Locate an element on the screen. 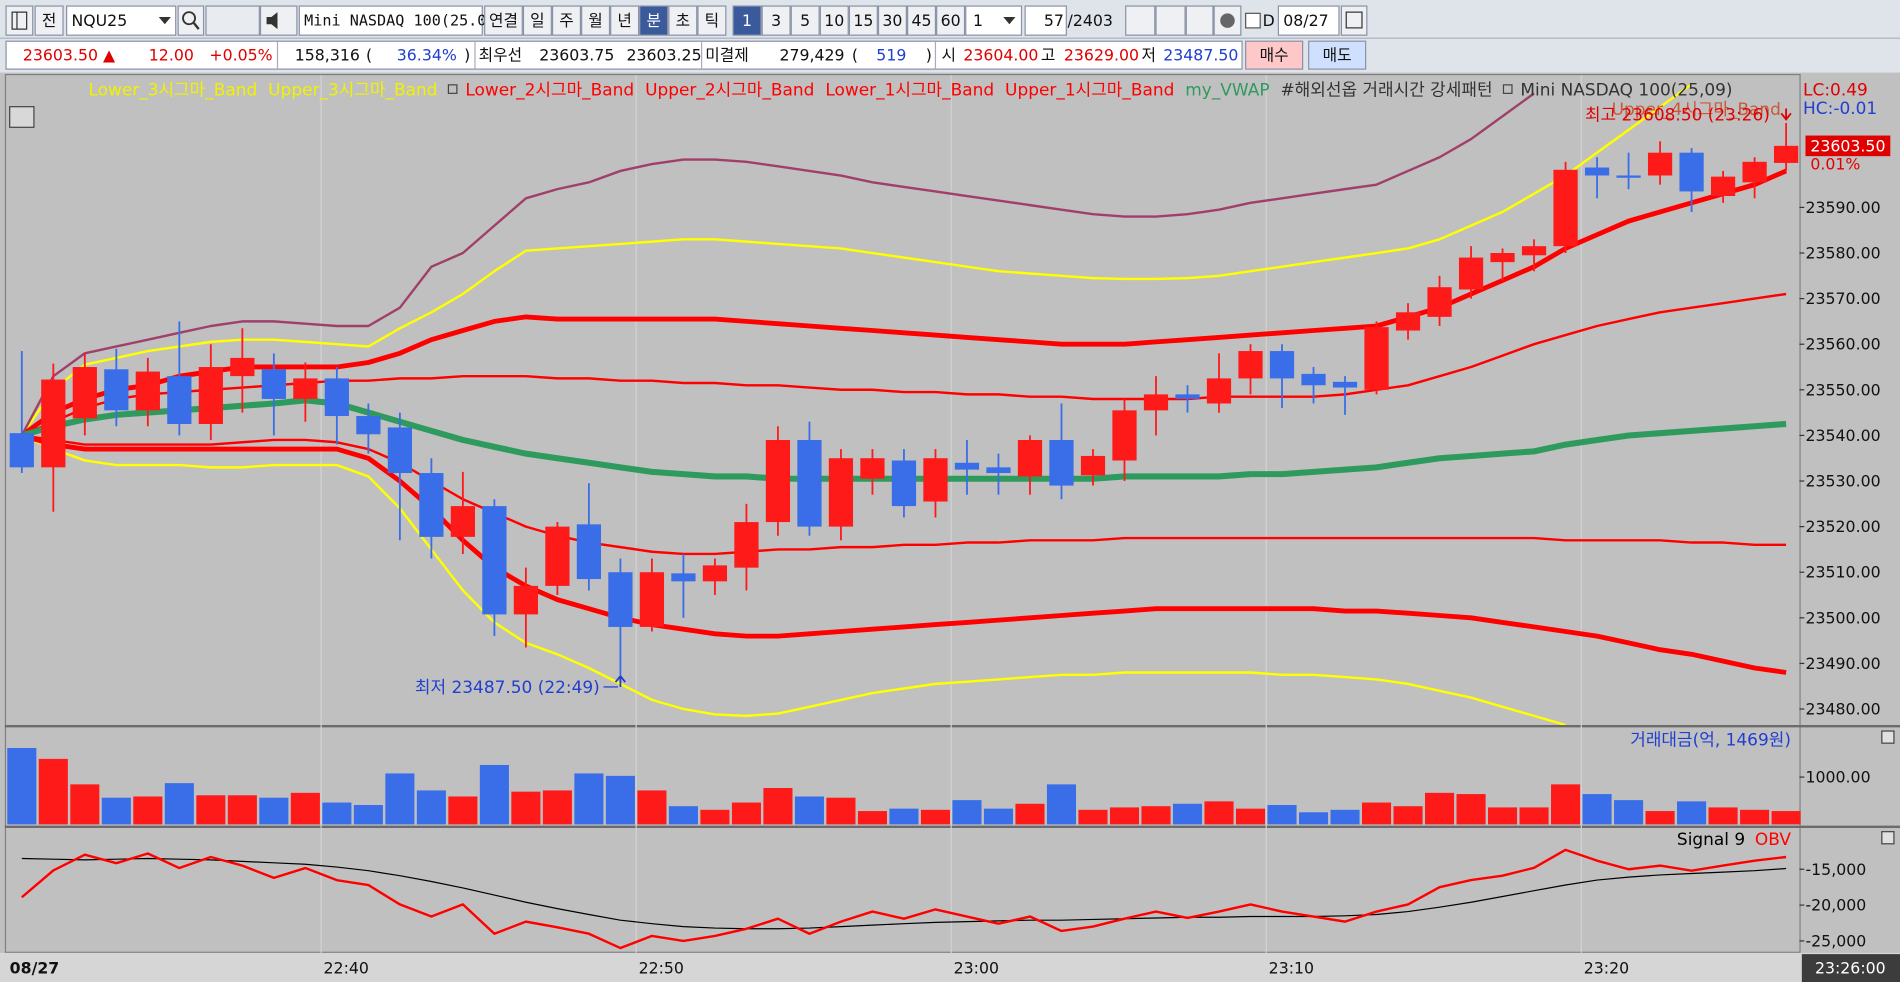 The width and height of the screenshot is (1900, 982). axis-date: 08/27 is located at coordinates (35, 968).